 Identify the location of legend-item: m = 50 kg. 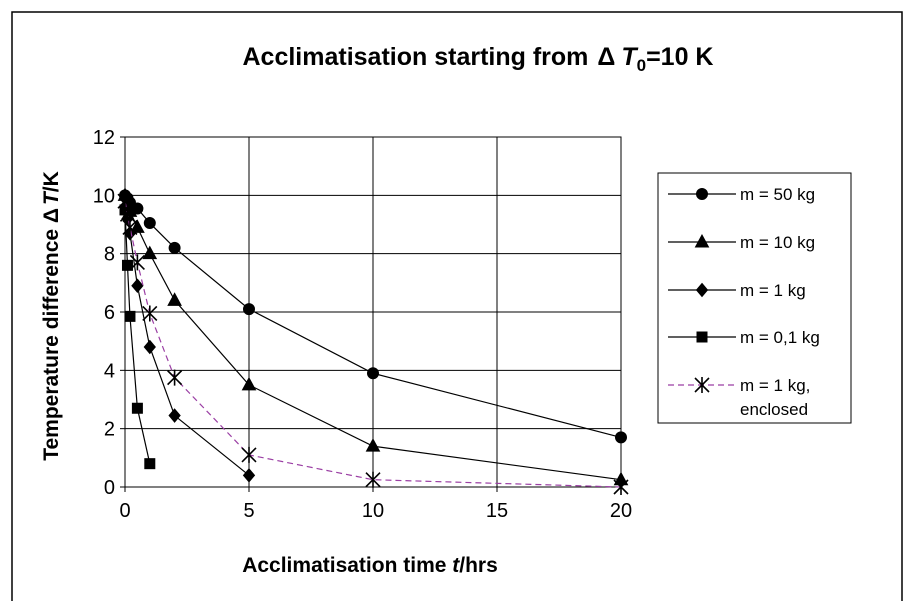
(741, 194).